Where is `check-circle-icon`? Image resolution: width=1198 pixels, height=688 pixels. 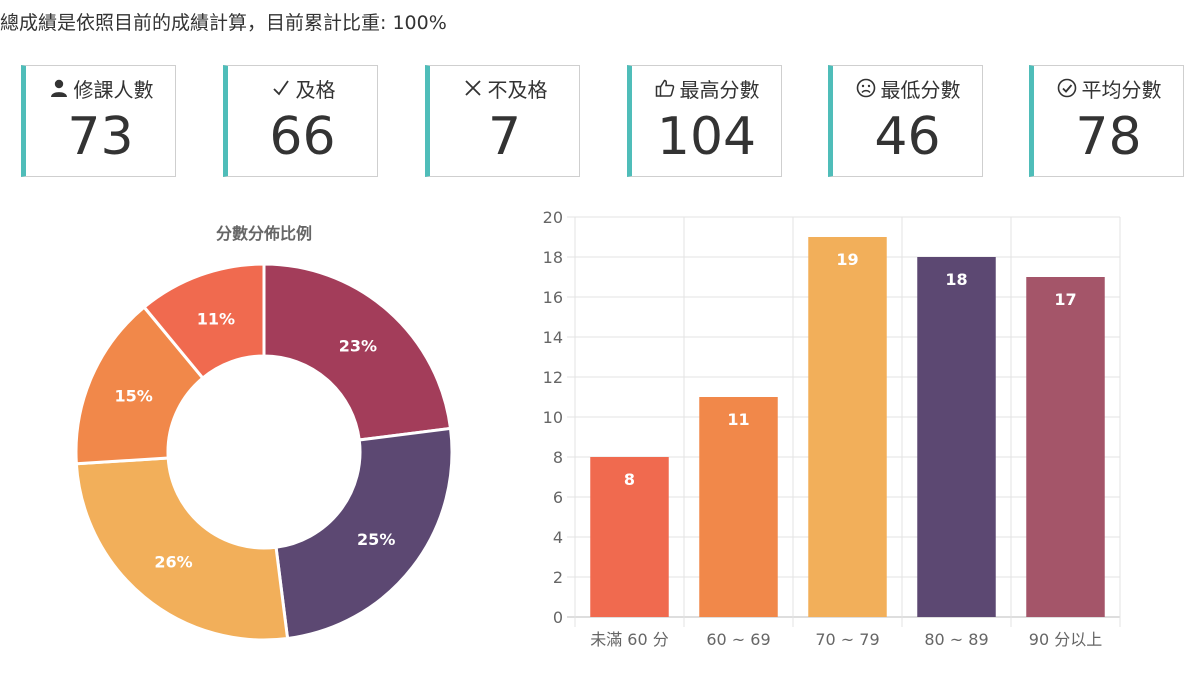 check-circle-icon is located at coordinates (1067, 88).